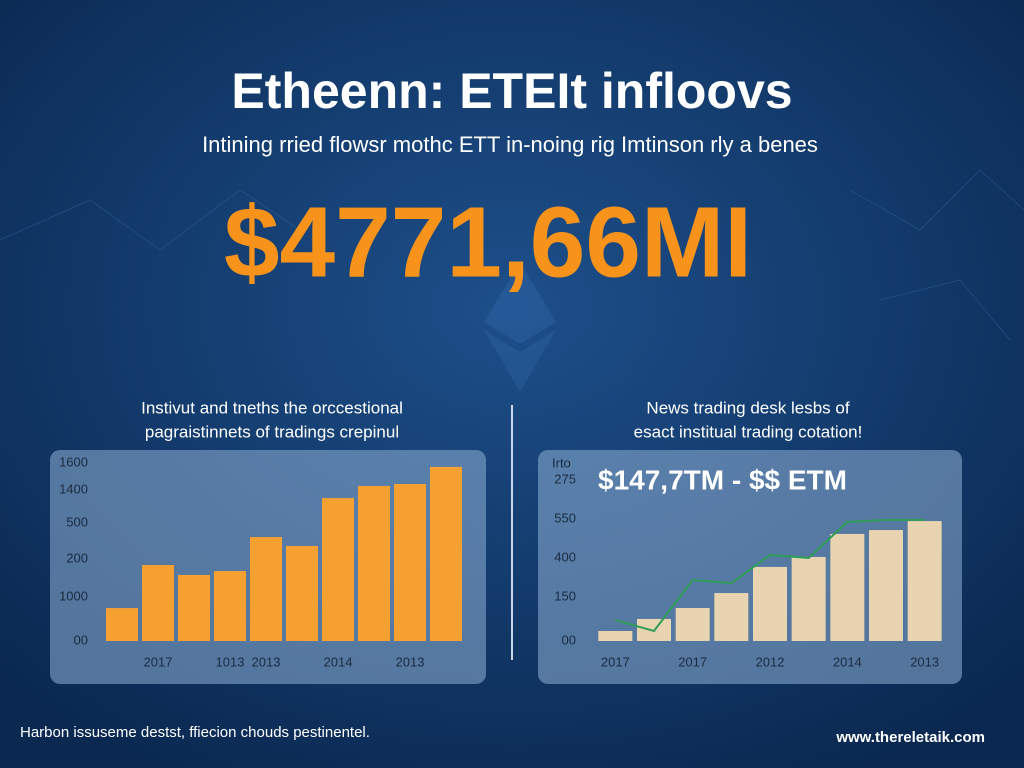  I want to click on headline: $4771,66MI, so click(488, 242).